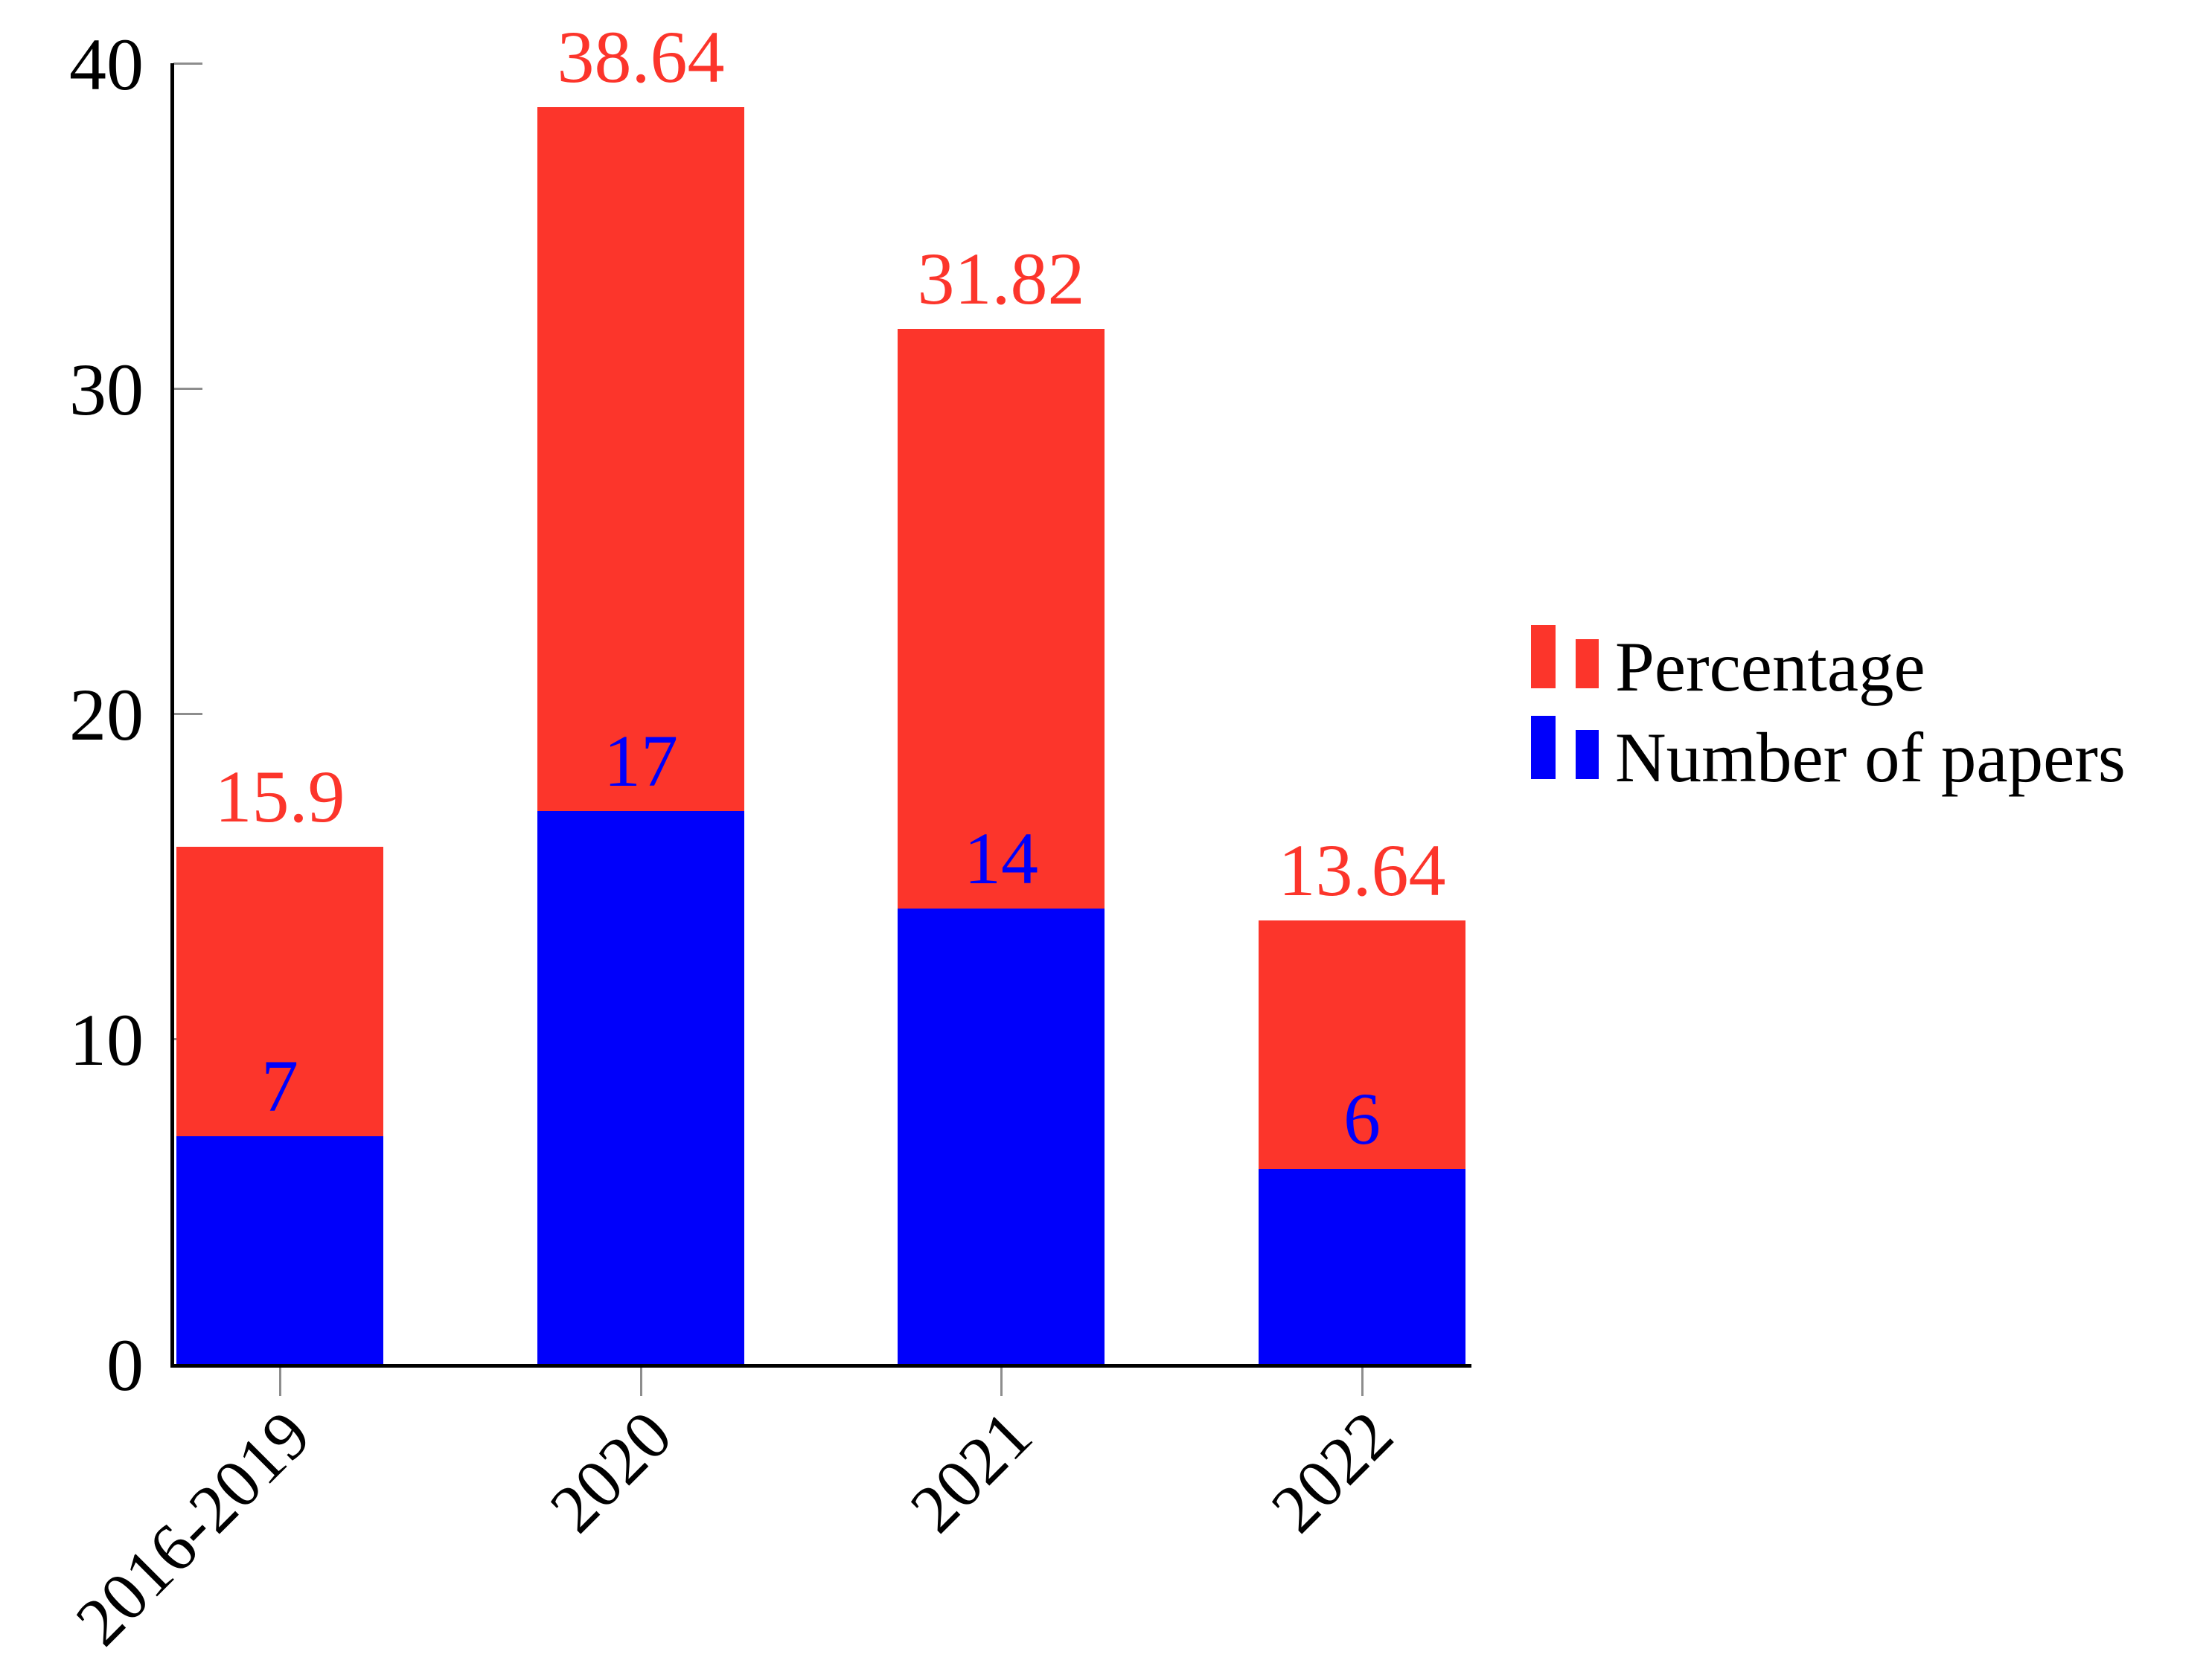 The image size is (2212, 1669). Describe the element at coordinates (1770, 666) in the screenshot. I see `legend-label-percentage: Percentage` at that location.